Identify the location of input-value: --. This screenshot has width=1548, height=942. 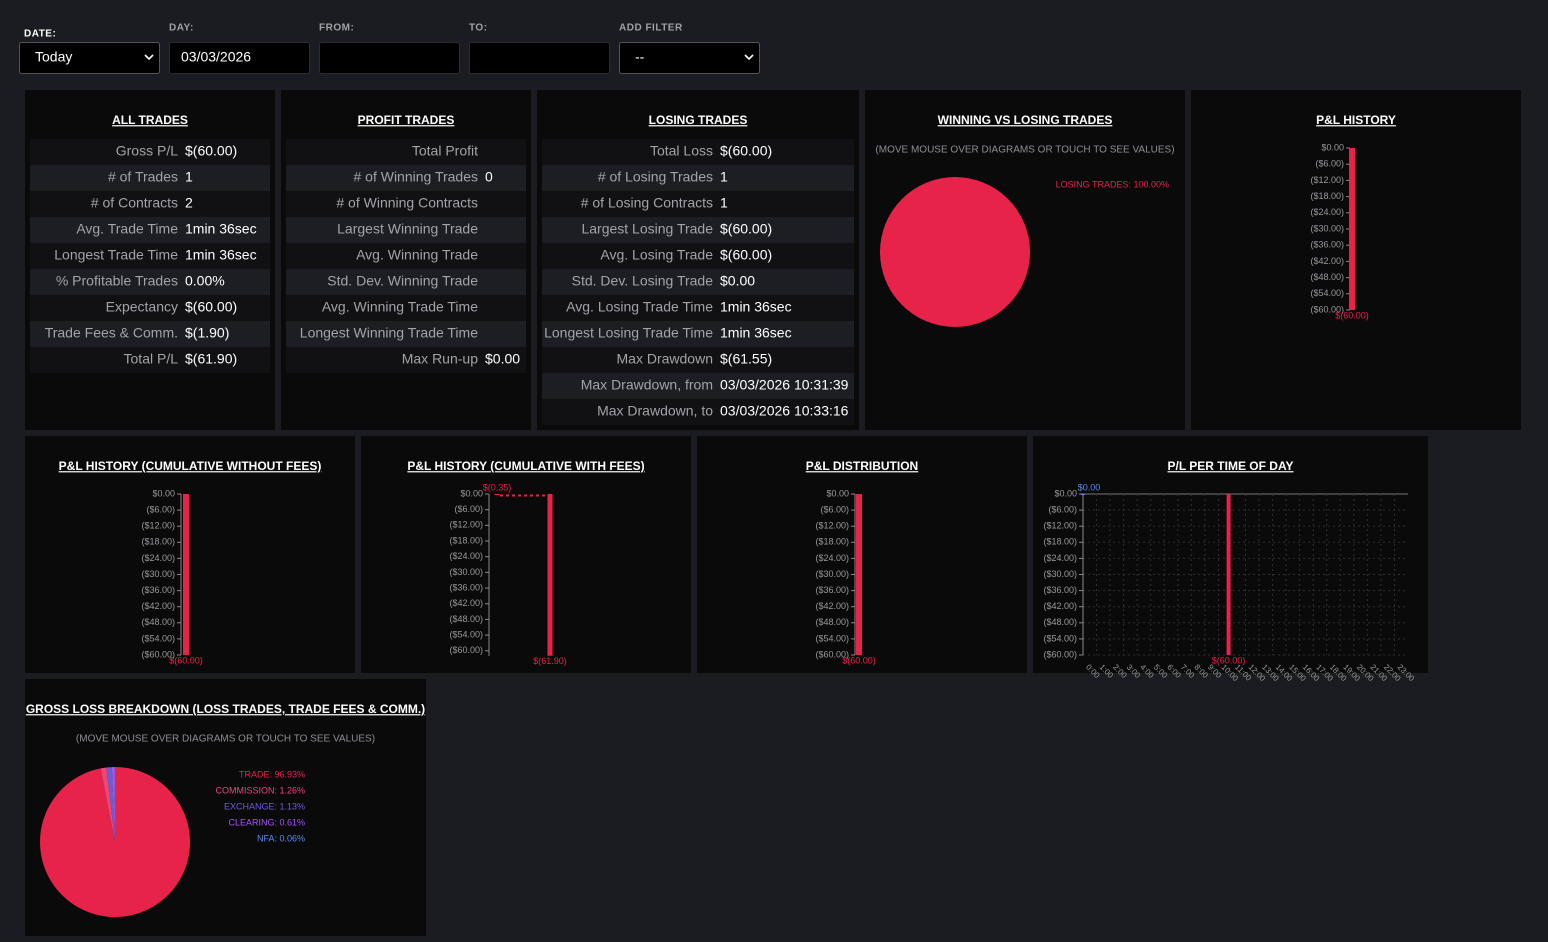
(640, 57).